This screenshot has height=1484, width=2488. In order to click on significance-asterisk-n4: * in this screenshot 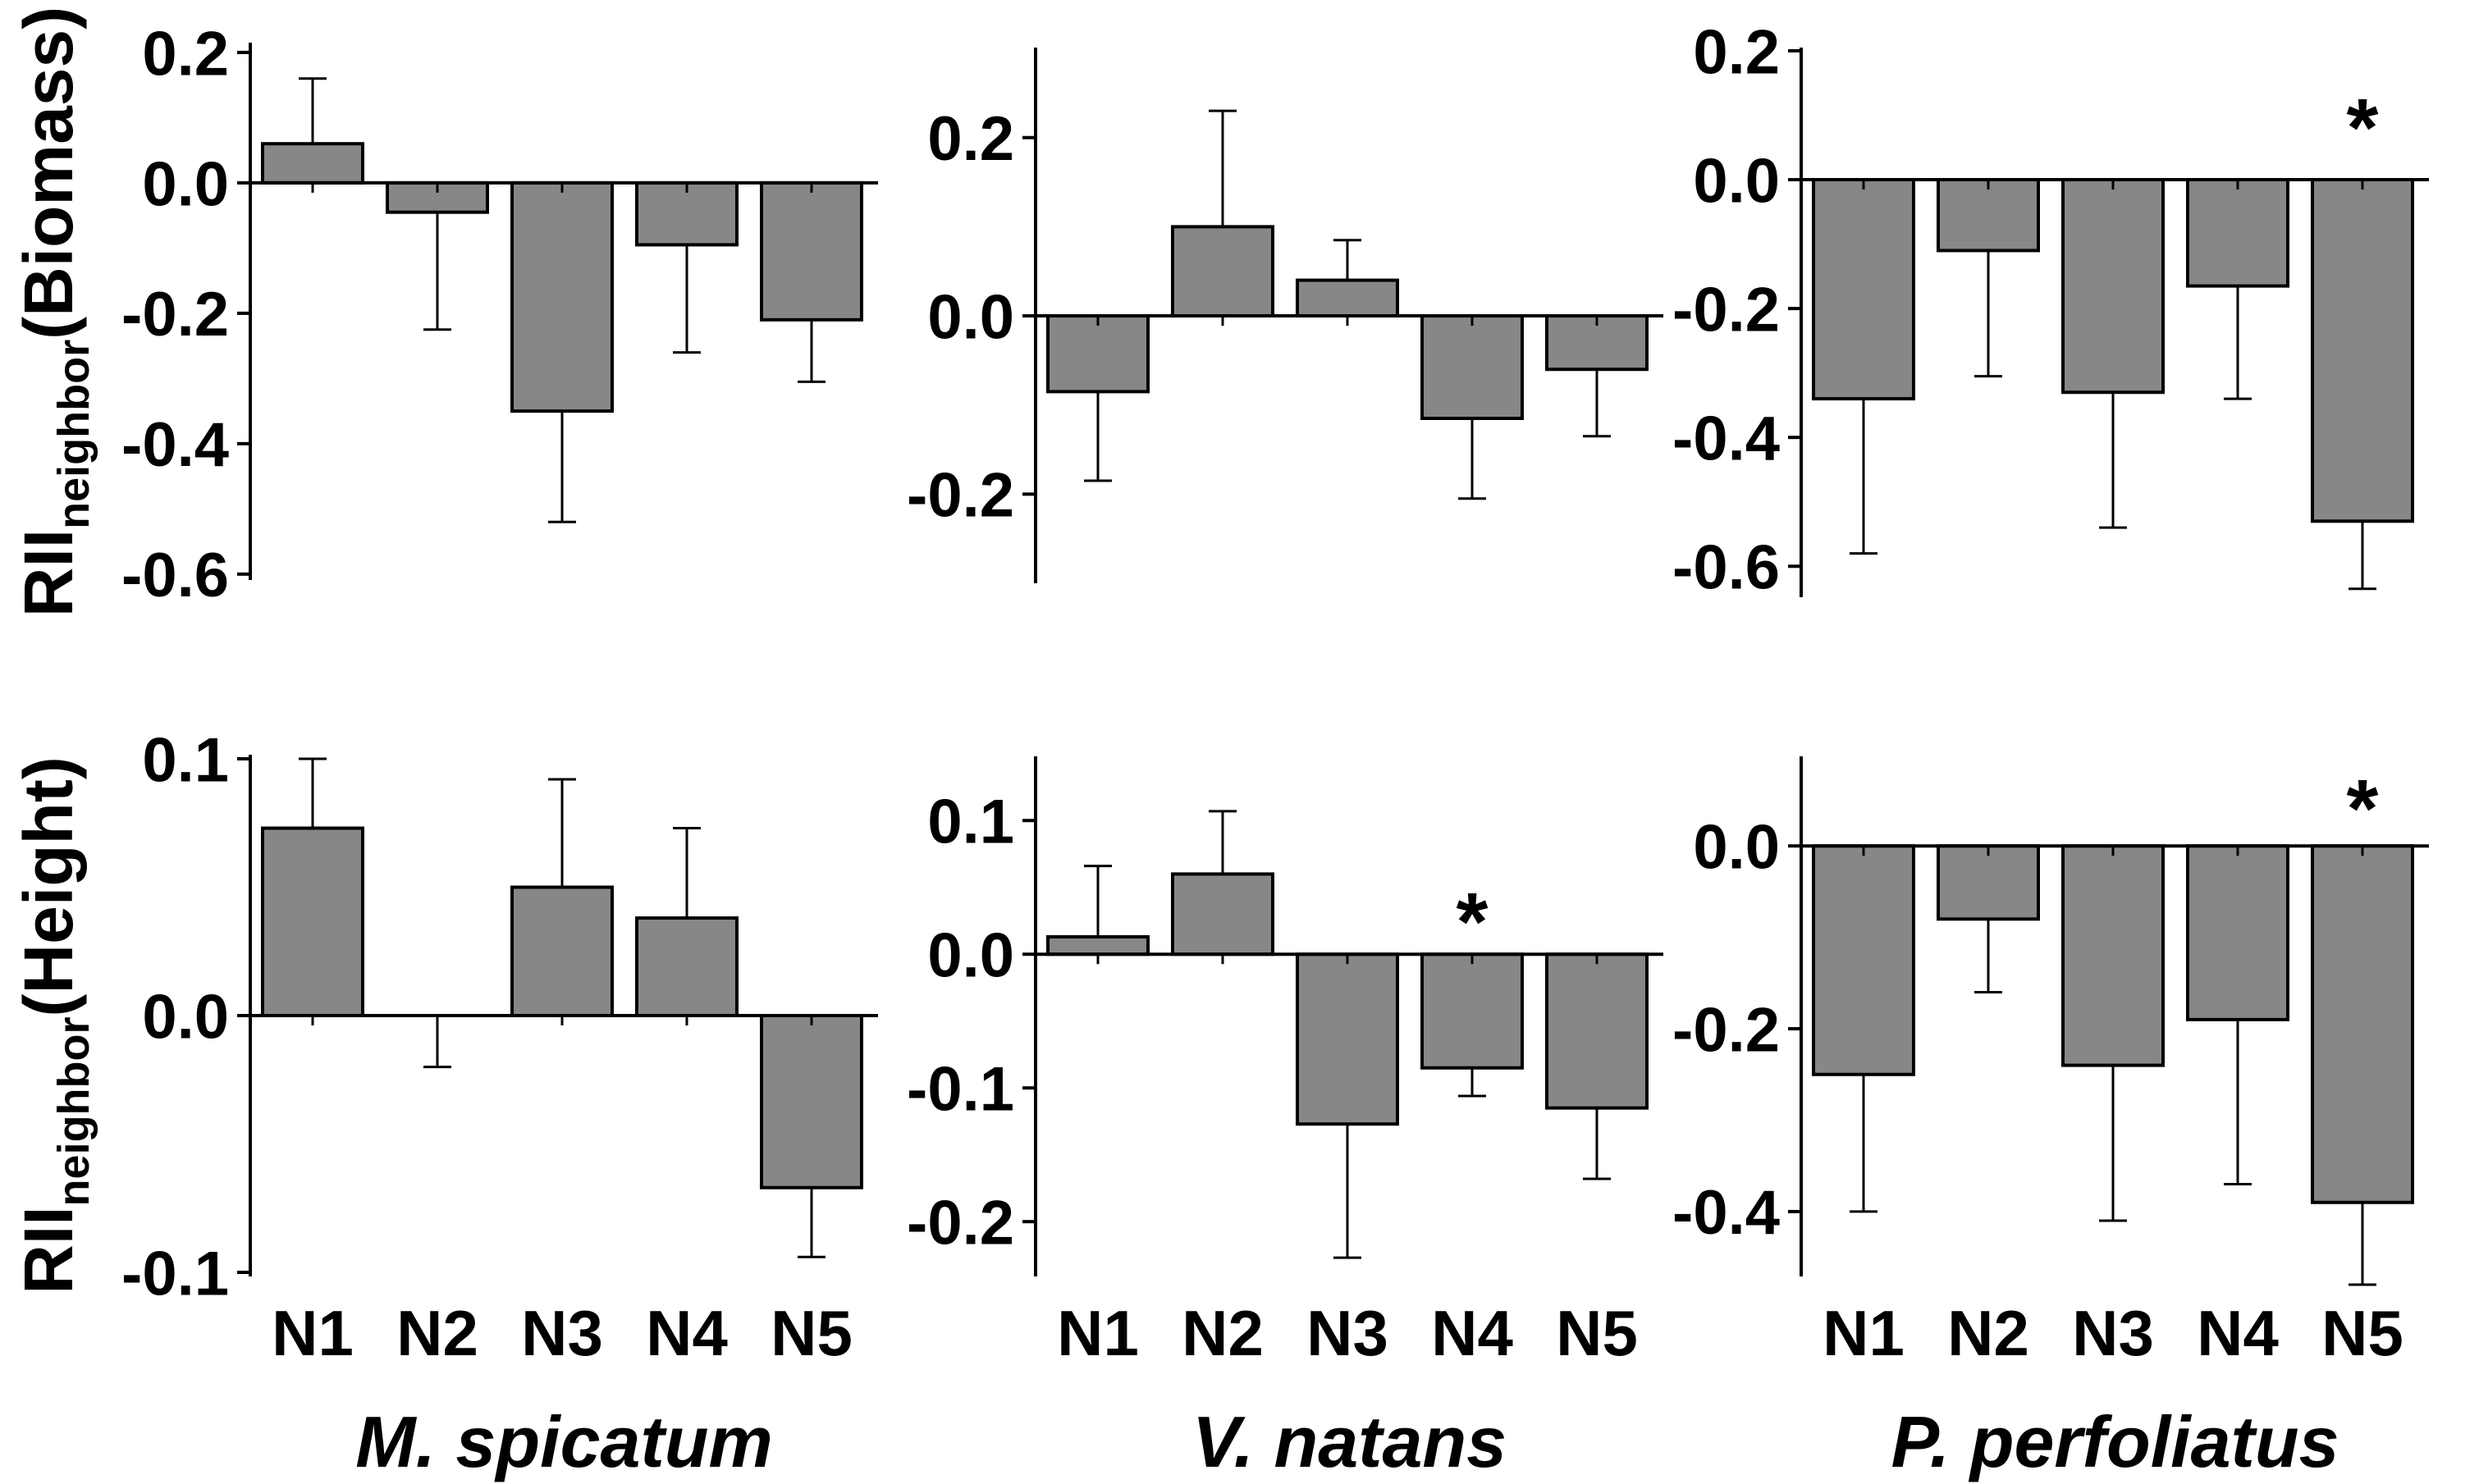, I will do `click(1473, 922)`.